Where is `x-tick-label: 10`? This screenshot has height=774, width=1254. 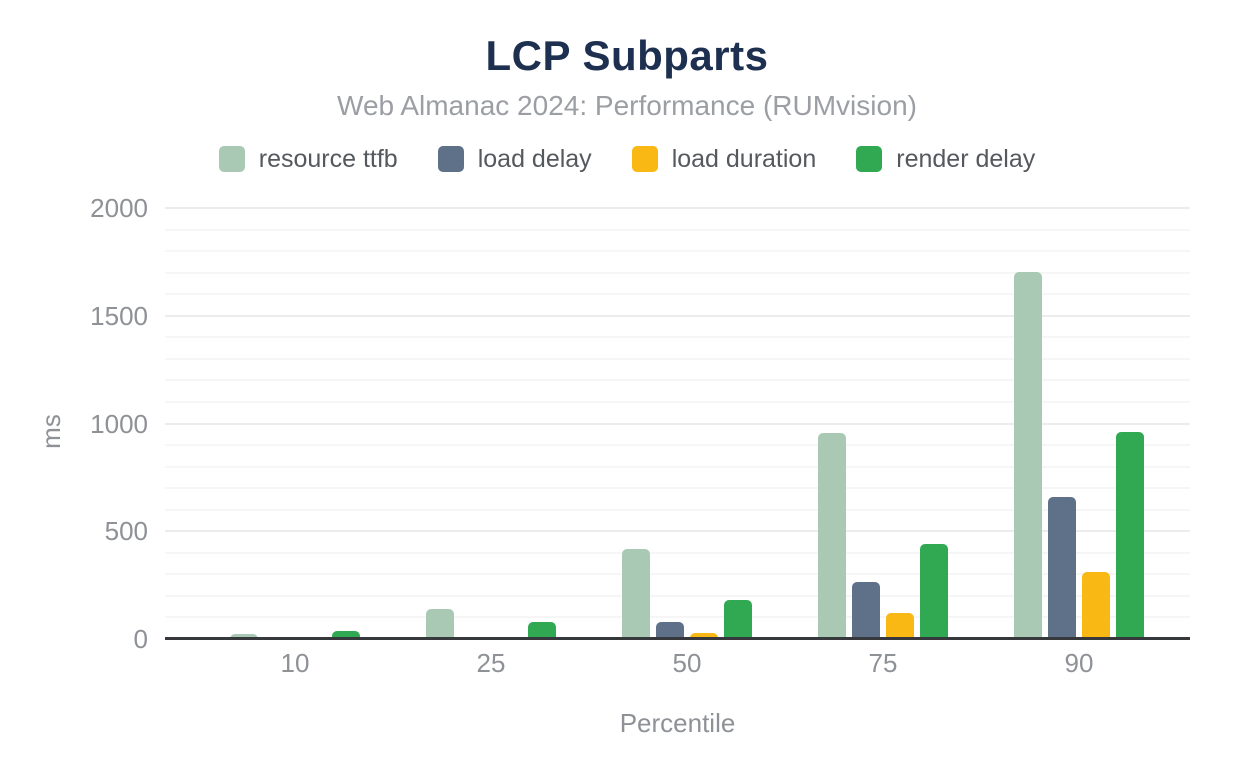
x-tick-label: 10 is located at coordinates (295, 663).